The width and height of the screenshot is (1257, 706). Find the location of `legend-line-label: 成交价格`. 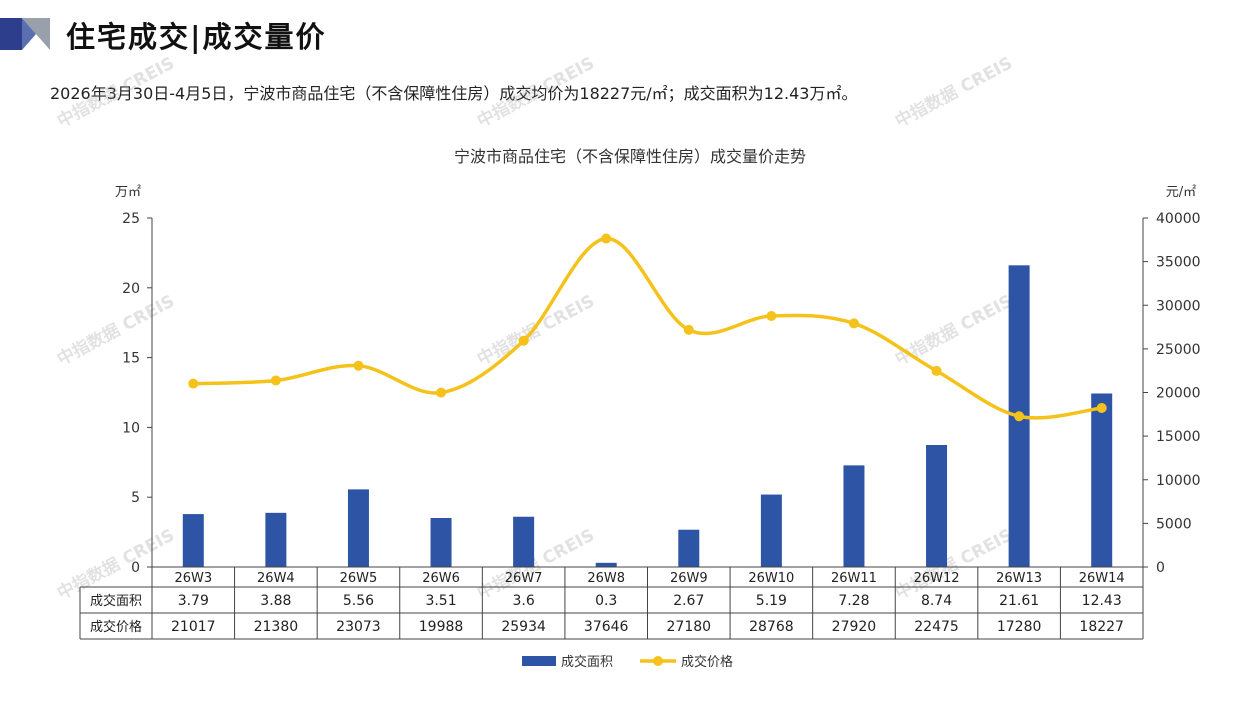

legend-line-label: 成交价格 is located at coordinates (707, 662).